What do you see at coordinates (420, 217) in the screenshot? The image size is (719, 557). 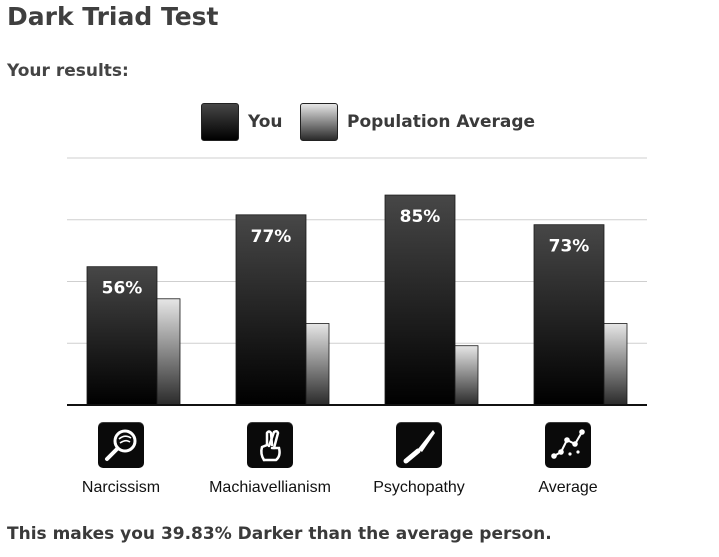 I see `data-label-psychopathy: 85%` at bounding box center [420, 217].